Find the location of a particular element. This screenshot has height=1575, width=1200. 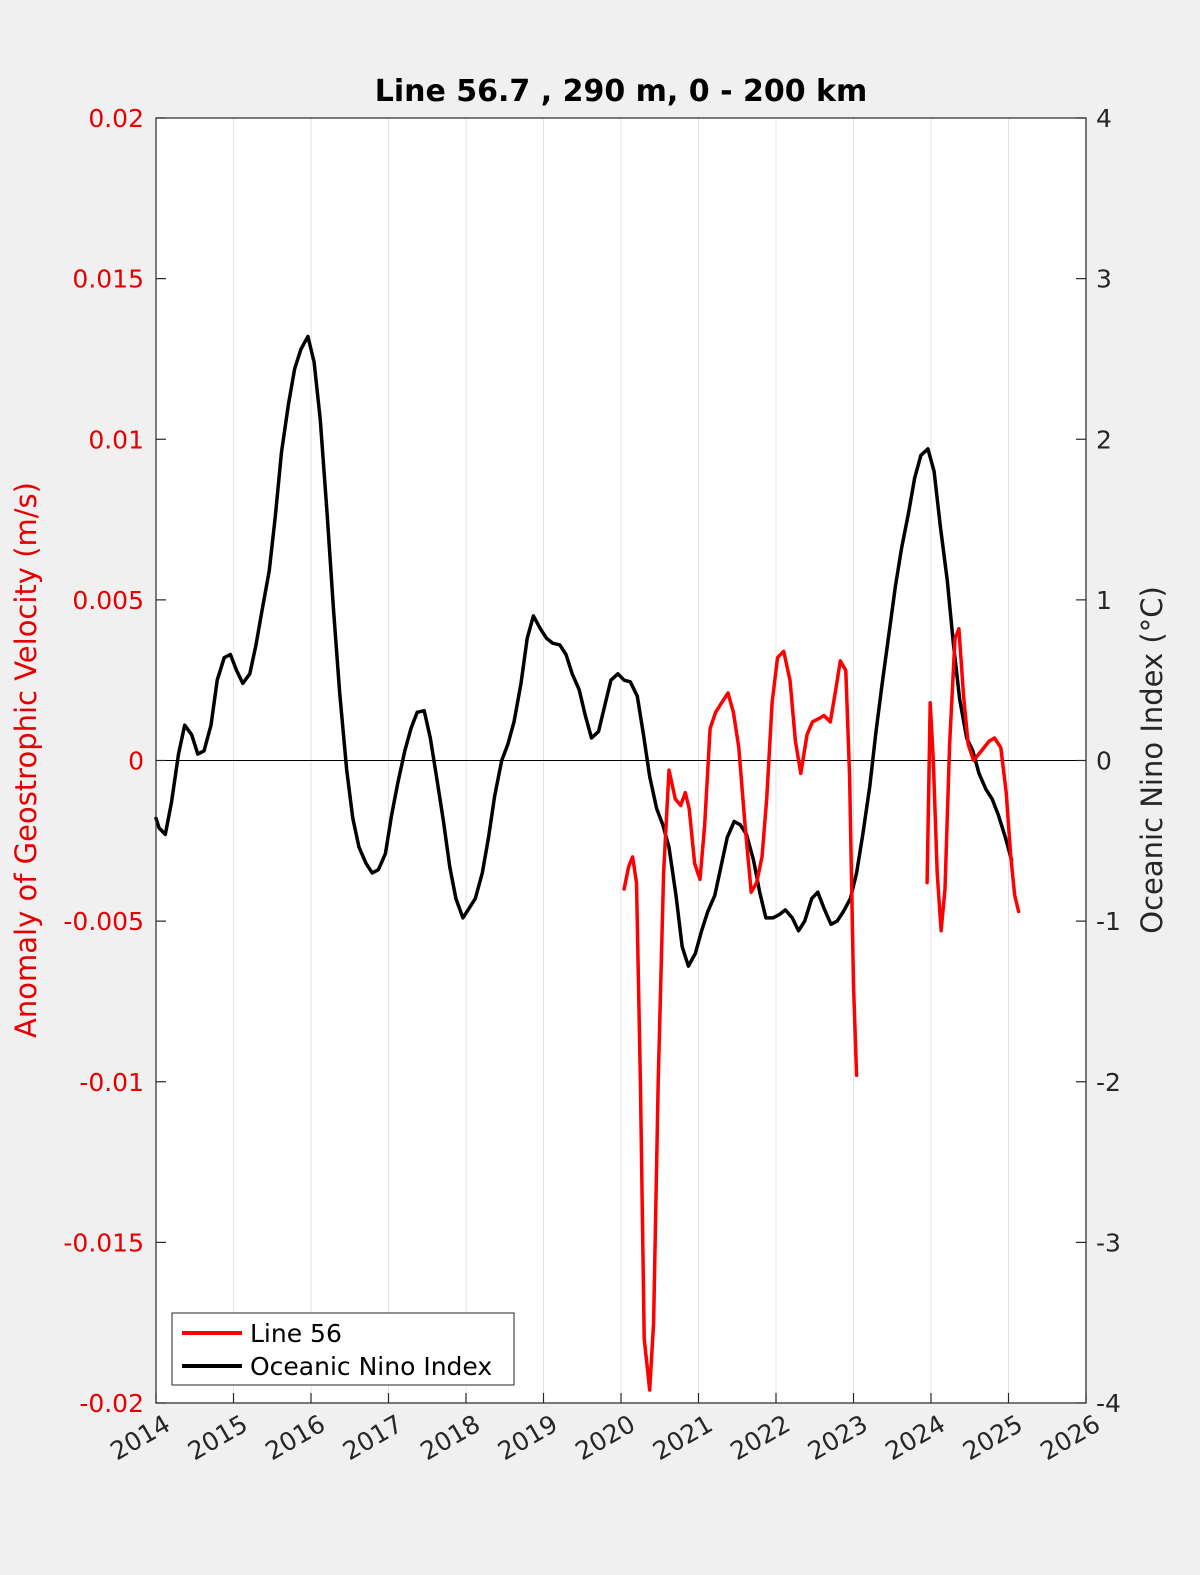

x-tick-label: 2021 is located at coordinates (683, 1437).